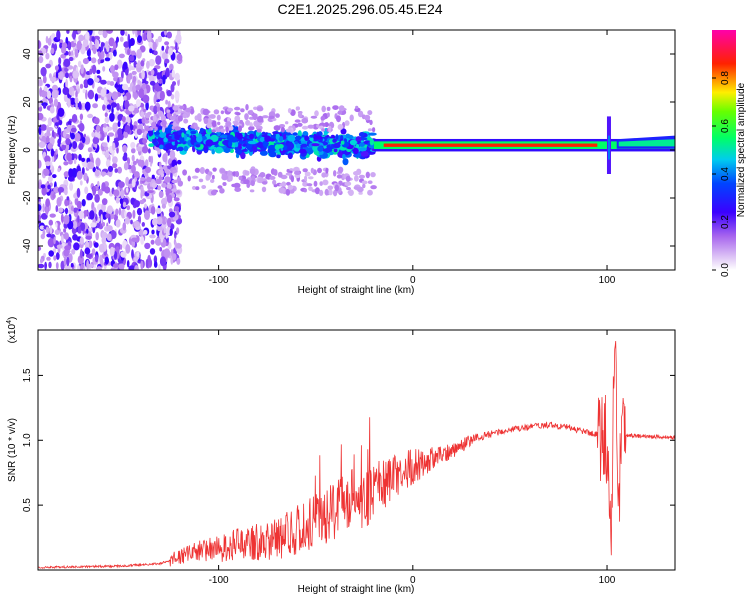 Image resolution: width=750 pixels, height=600 pixels. Describe the element at coordinates (27, 440) in the screenshot. I see `snr-y-tick-label: 1.0` at that location.